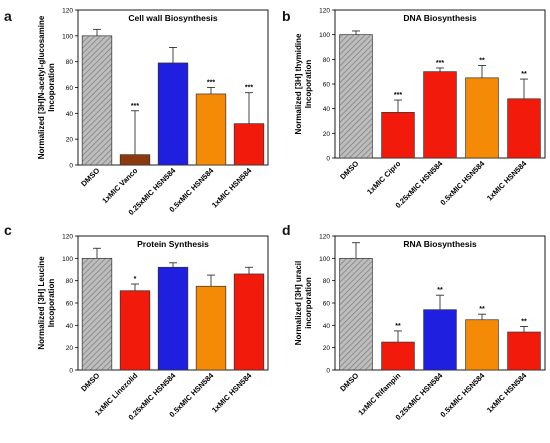  What do you see at coordinates (303, 83) in the screenshot?
I see `y-axis-label: Normalized [3H] thymidineIncoporation` at bounding box center [303, 83].